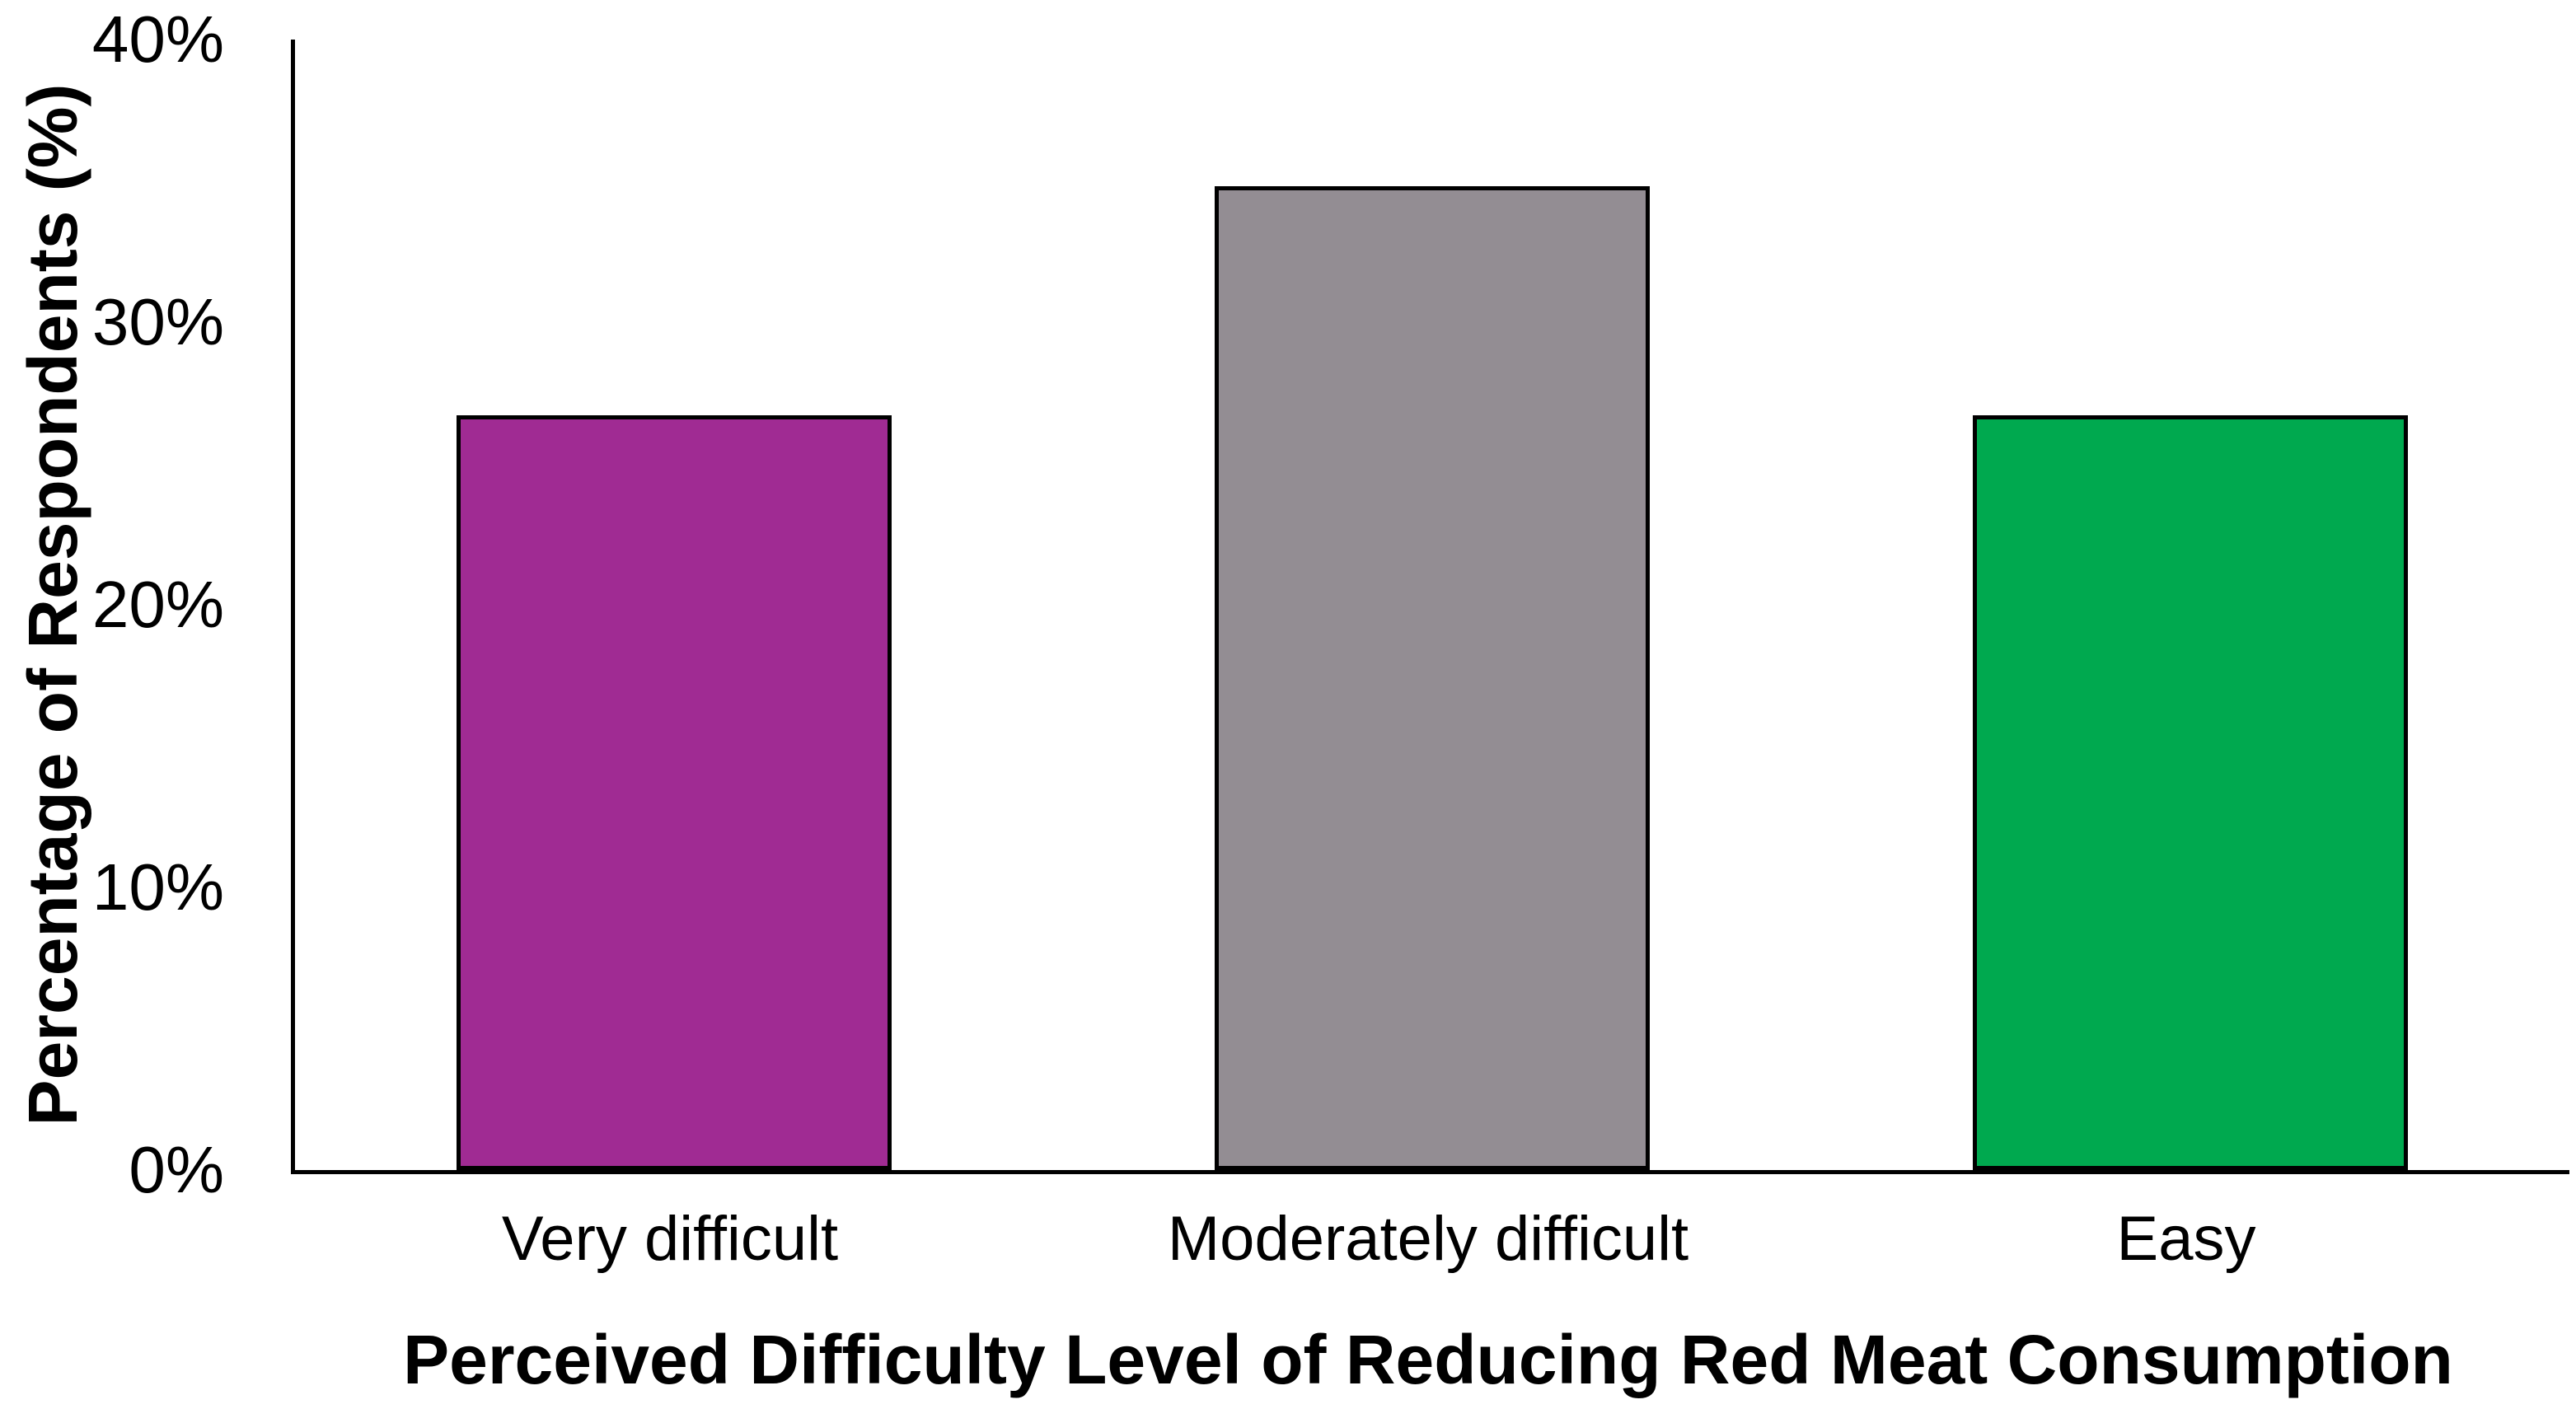  What do you see at coordinates (674, 792) in the screenshot?
I see `bar-very-difficult` at bounding box center [674, 792].